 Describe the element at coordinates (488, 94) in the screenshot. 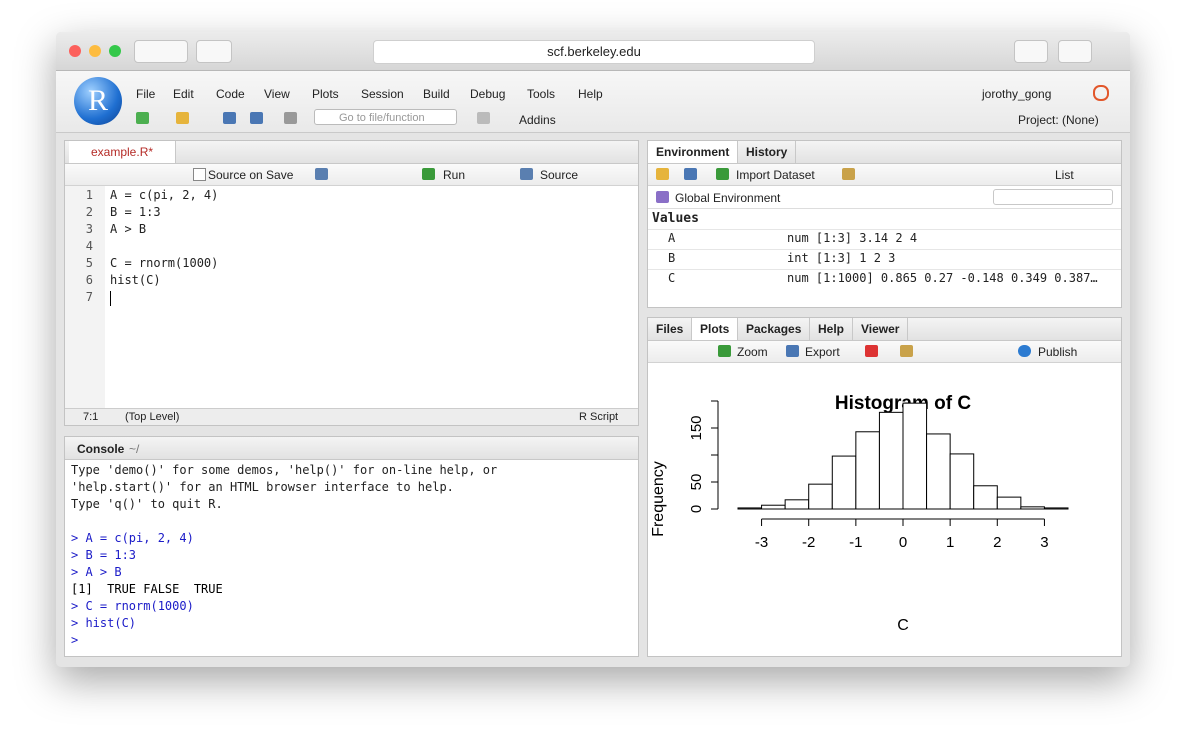

I see `menu-item: Debug` at that location.